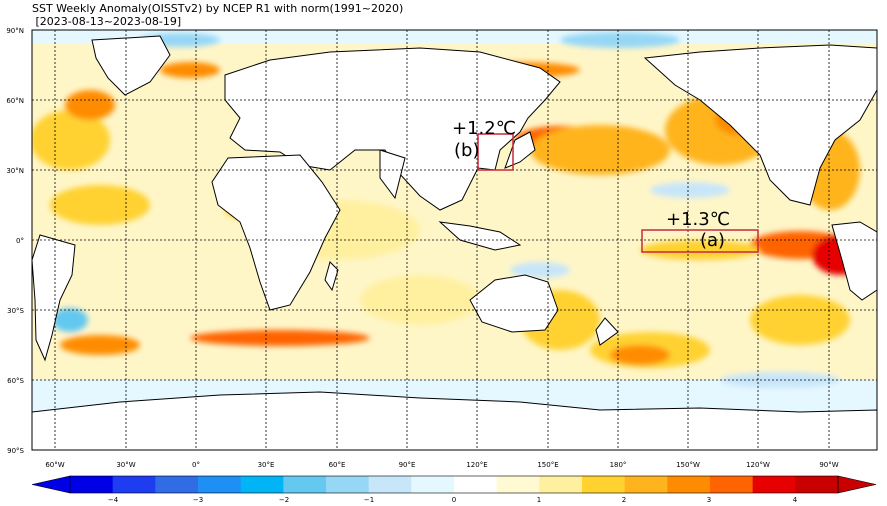 The width and height of the screenshot is (887, 506). Describe the element at coordinates (15, 311) in the screenshot. I see `lat-label: 30°S` at that location.